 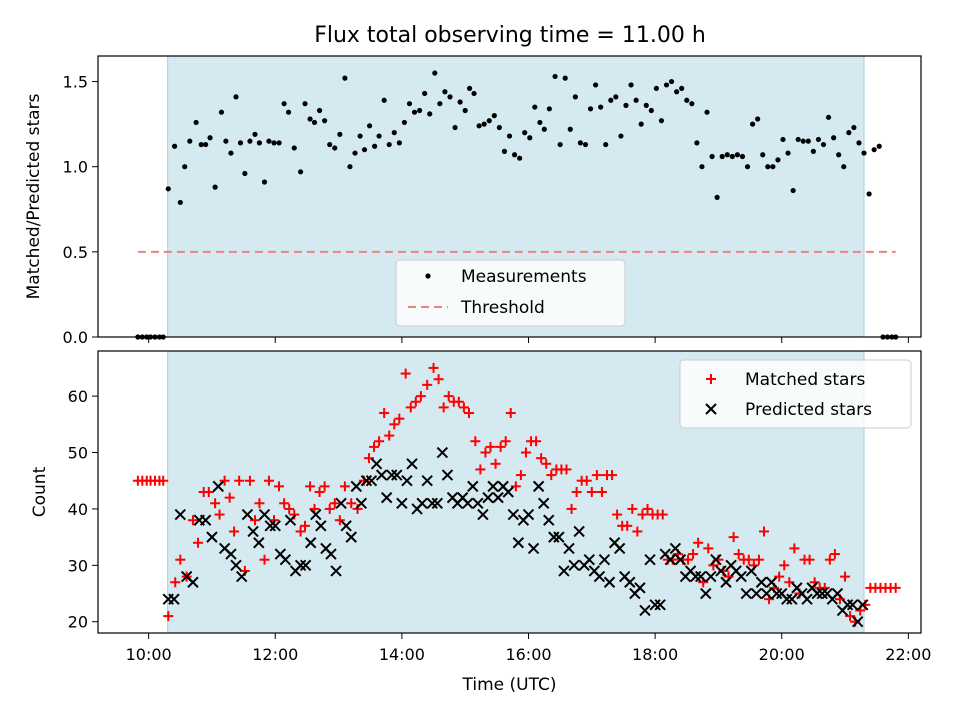 What do you see at coordinates (510, 35) in the screenshot?
I see `chart-title: Flux total observing time = 11.00 h` at bounding box center [510, 35].